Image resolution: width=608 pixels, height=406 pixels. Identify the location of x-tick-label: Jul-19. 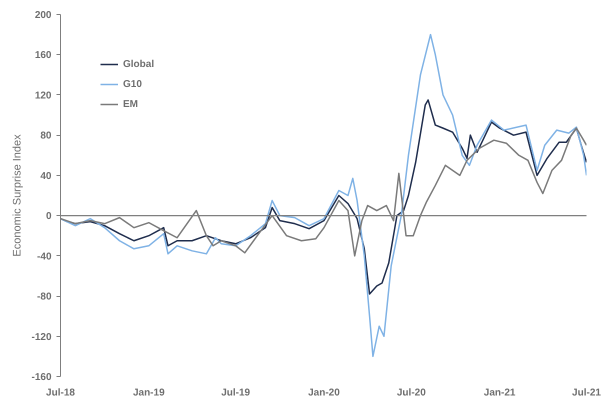
(236, 393).